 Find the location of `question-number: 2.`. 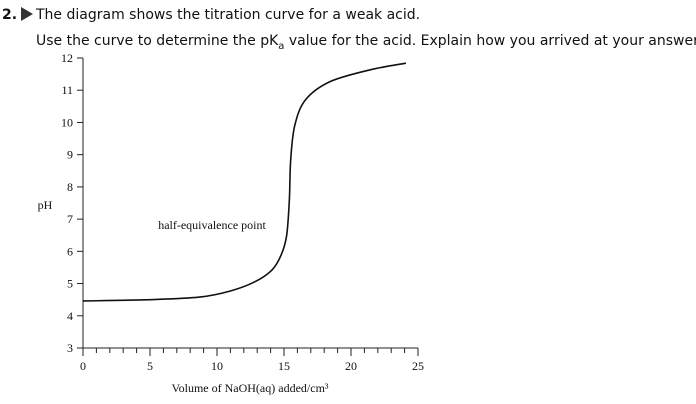

question-number: 2. is located at coordinates (9, 15).